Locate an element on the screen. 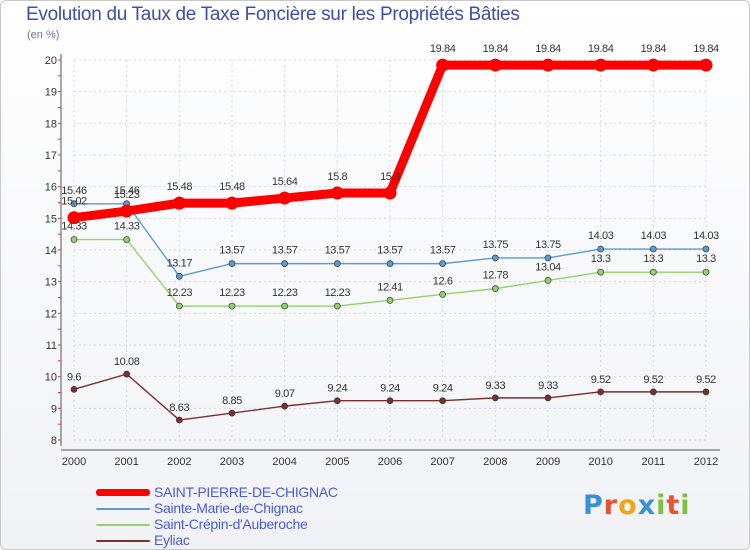 The width and height of the screenshot is (750, 550). x-tick-label: 2003 is located at coordinates (232, 462).